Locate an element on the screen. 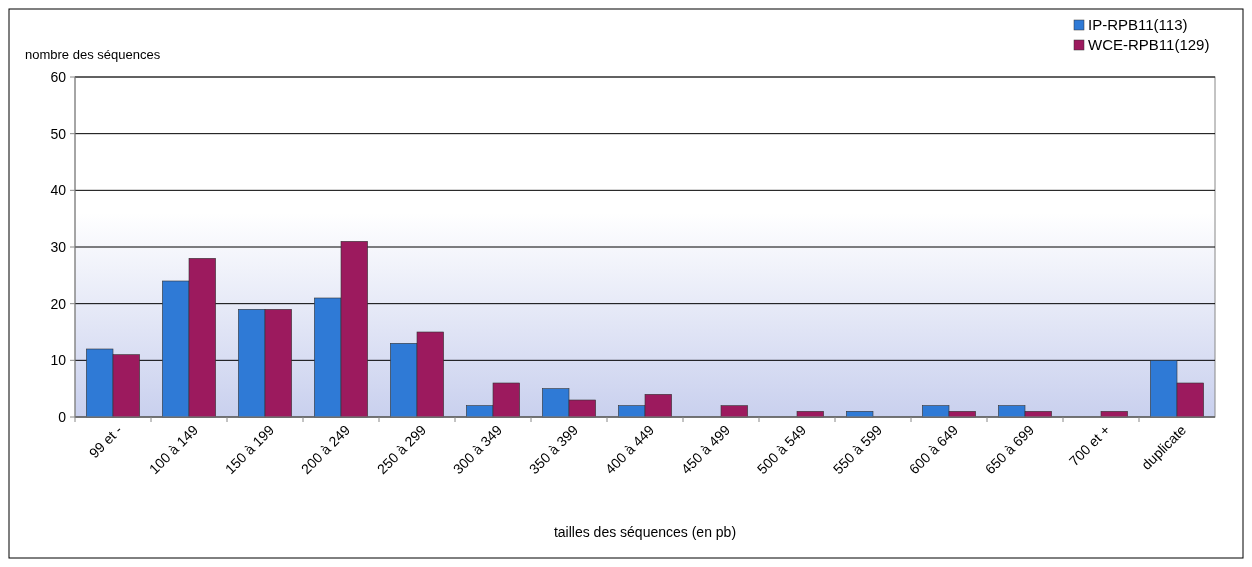  x-tick-label: 500 à 549 is located at coordinates (781, 449).